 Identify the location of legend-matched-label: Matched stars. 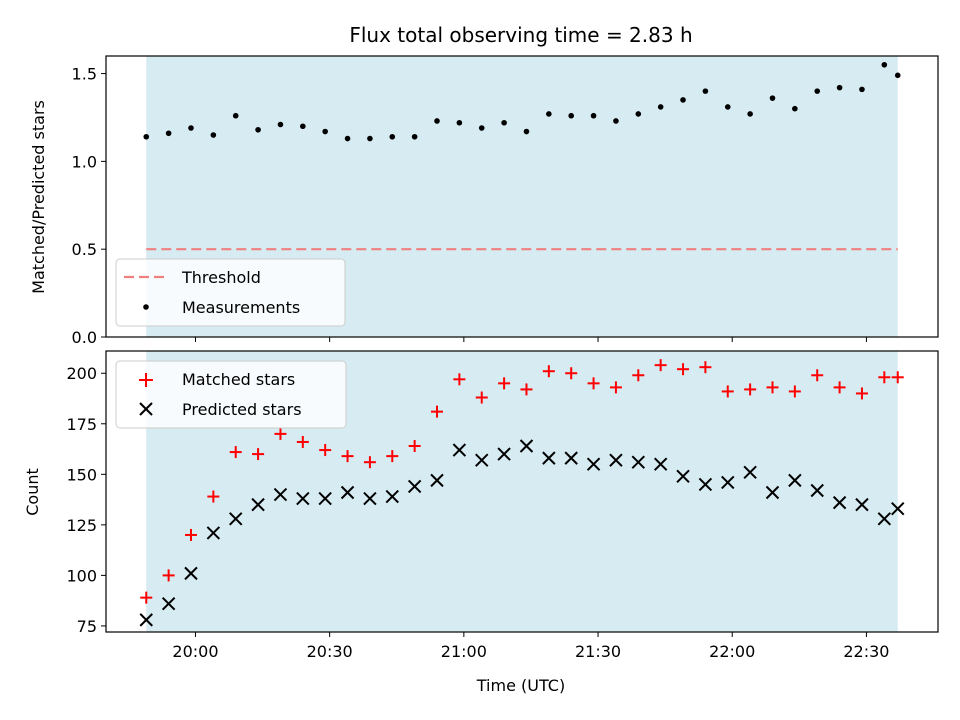
(238, 379).